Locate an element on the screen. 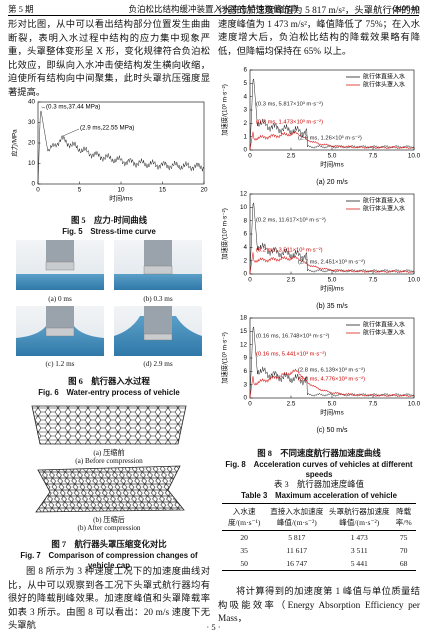  panel-a is located at coordinates (60, 265).